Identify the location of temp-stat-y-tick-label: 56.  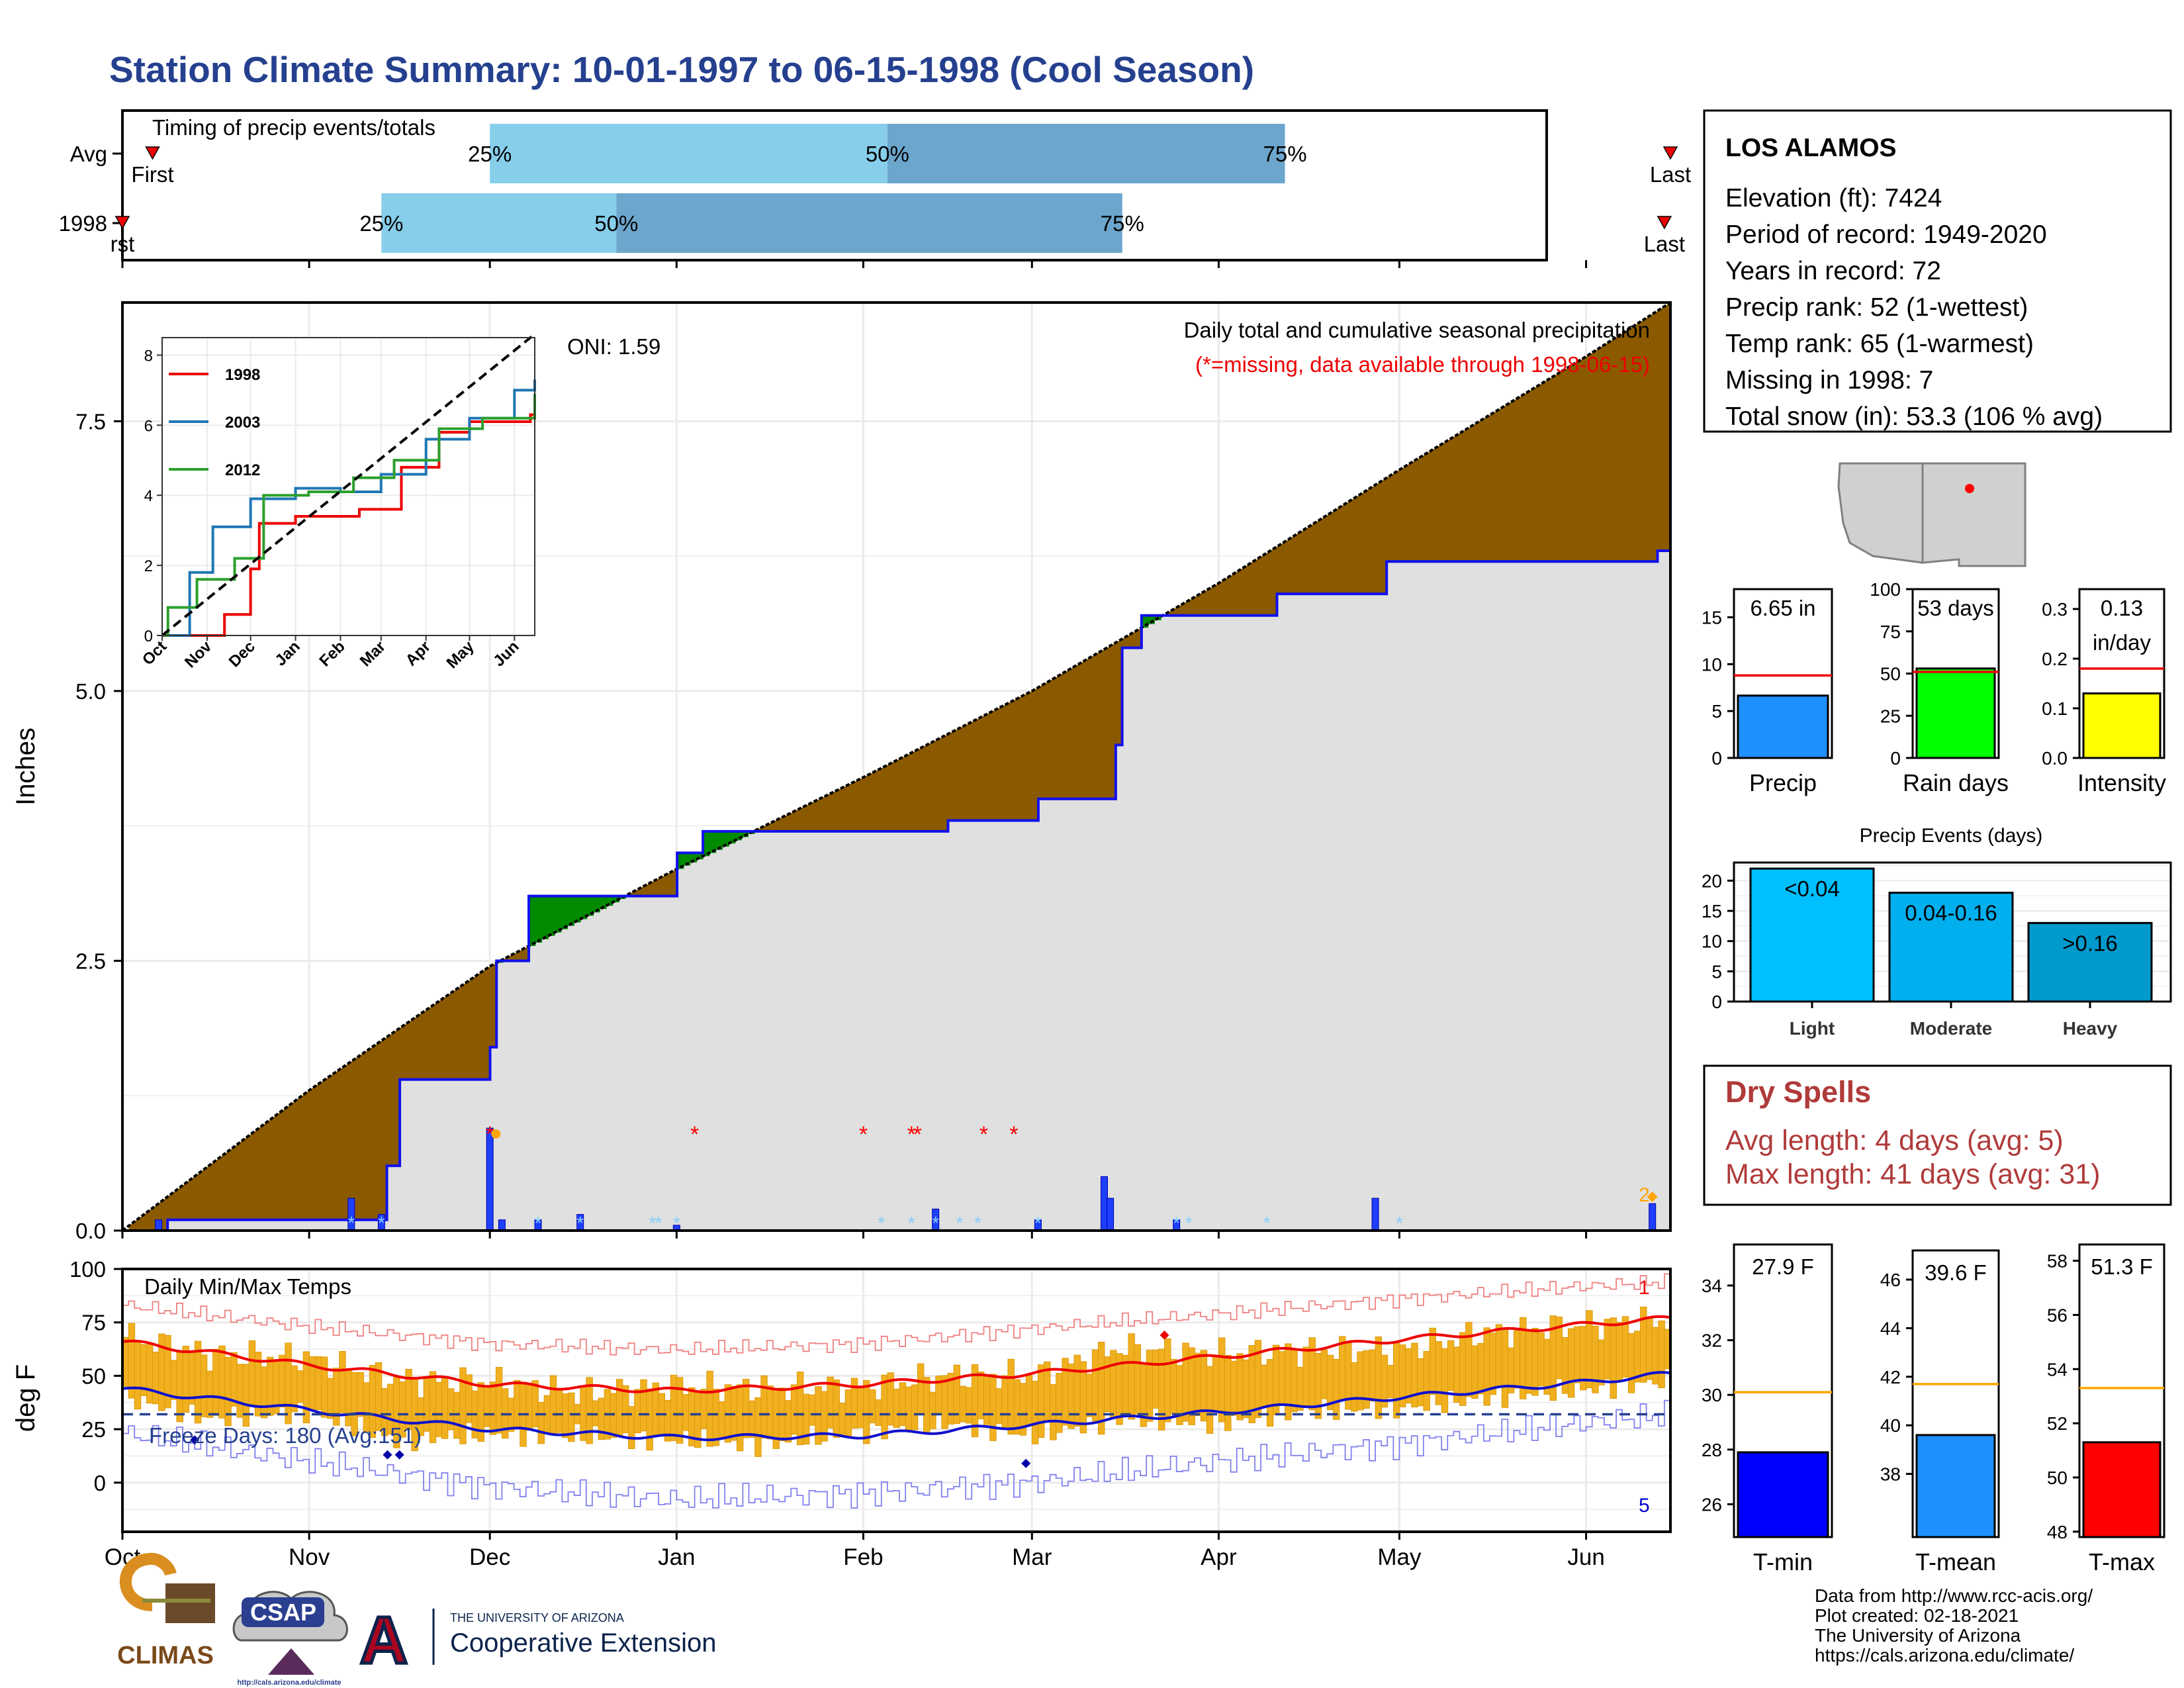
(2057, 1315).